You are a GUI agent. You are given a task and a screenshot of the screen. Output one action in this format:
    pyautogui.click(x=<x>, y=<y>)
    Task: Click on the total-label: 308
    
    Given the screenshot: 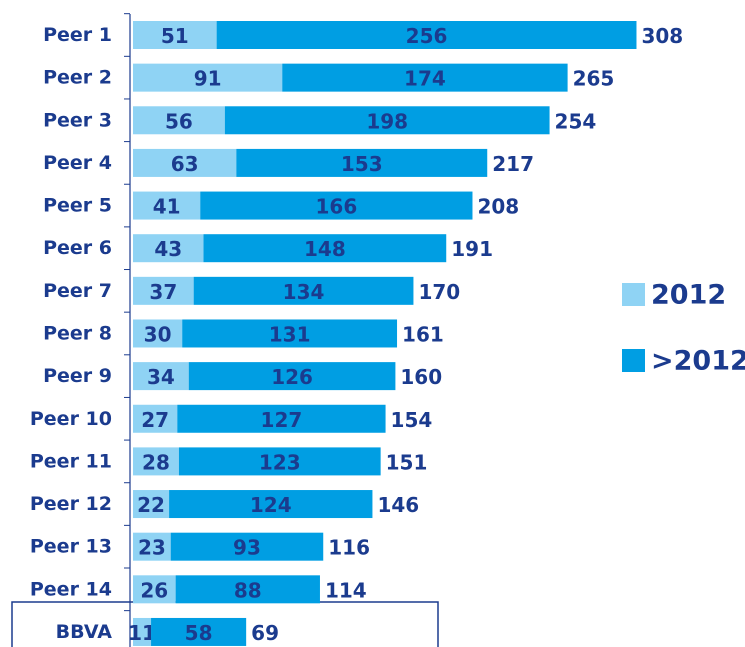 What is the action you would take?
    pyautogui.click(x=662, y=36)
    